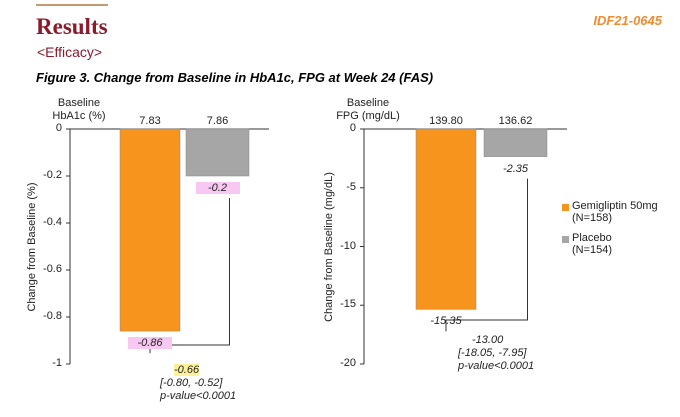 The width and height of the screenshot is (680, 417). Describe the element at coordinates (72, 5) in the screenshot. I see `title-accent-line` at that location.